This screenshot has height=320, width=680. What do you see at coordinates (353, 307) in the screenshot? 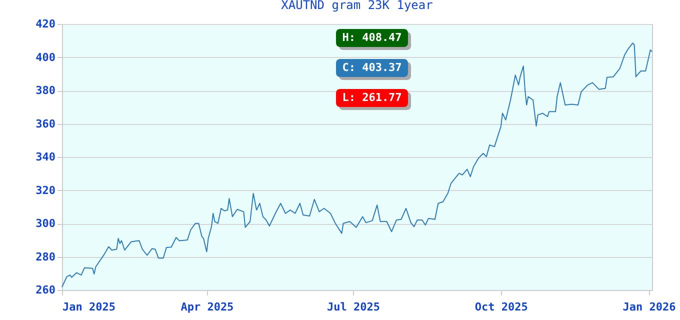
I see `x-tick-label: Jul 2025` at bounding box center [353, 307].